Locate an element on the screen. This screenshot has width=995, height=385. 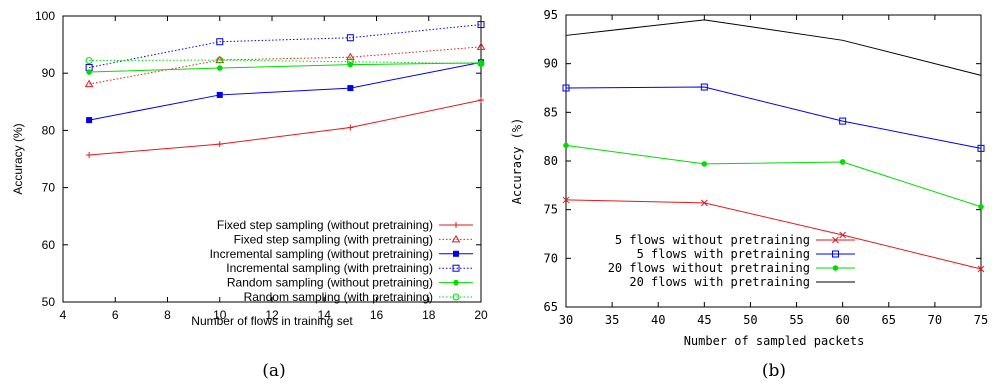
y-tick-label: 50 is located at coordinates (49, 302).